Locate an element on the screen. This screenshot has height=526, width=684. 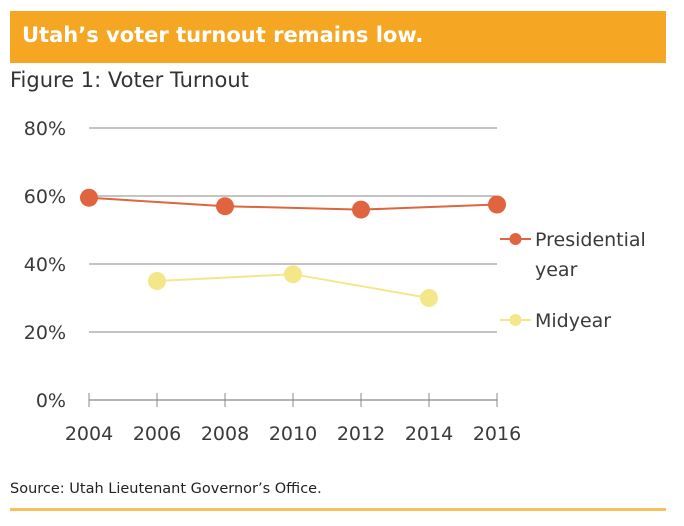
footer-rule is located at coordinates (338, 509).